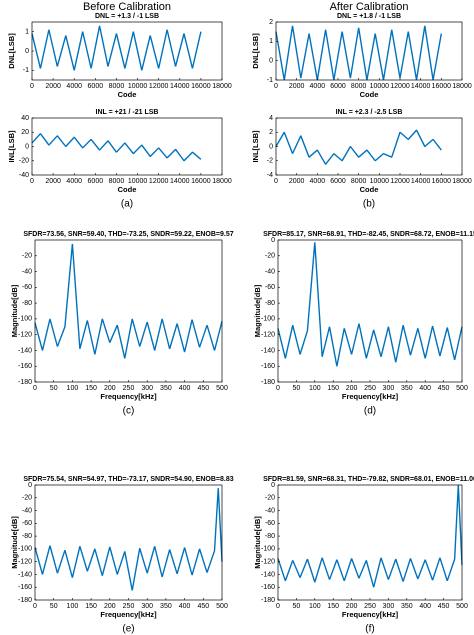 The image size is (474, 635). Describe the element at coordinates (370, 411) in the screenshot. I see `caption: (d)` at that location.